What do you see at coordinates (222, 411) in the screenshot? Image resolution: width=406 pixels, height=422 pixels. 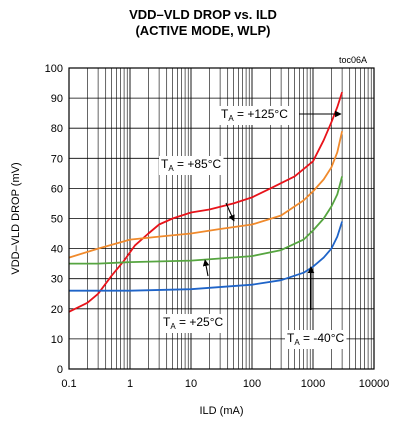 I see `x-axis-label: ILD (mA)` at bounding box center [222, 411].